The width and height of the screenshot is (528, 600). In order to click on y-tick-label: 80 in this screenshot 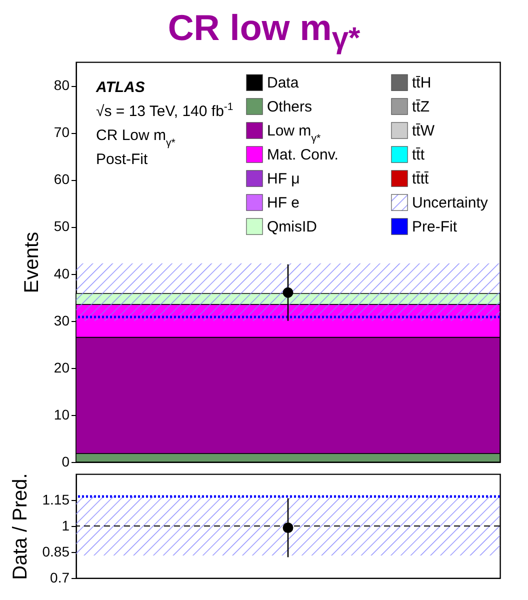, I will do `click(62, 85)`.